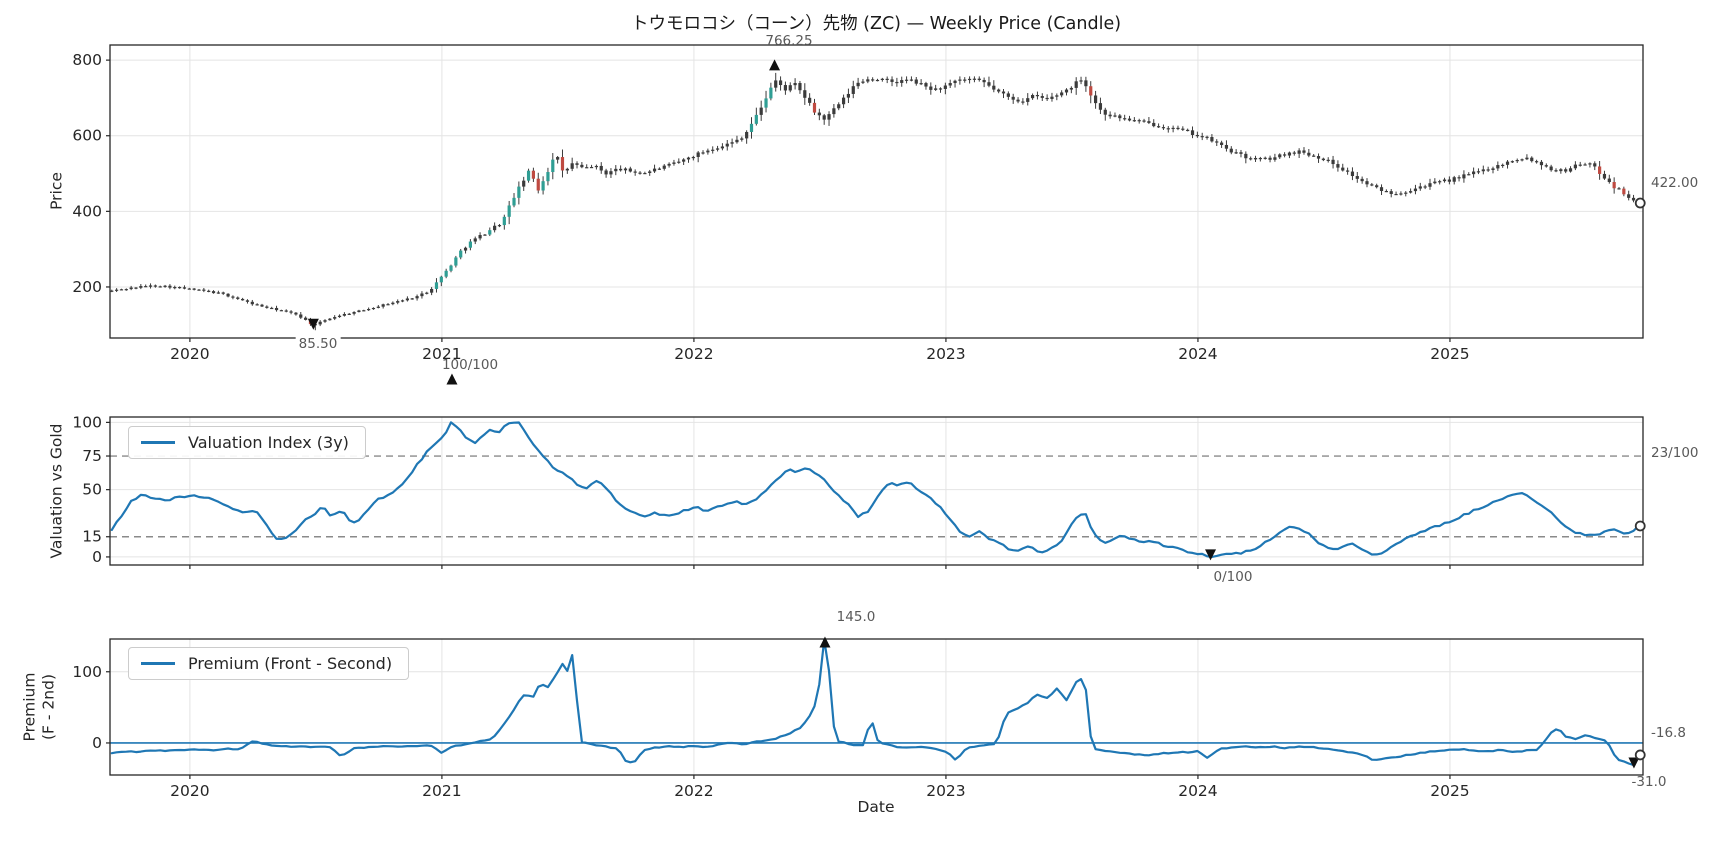 This screenshot has width=1728, height=849. I want to click on premium-legend: Premium (Front - Second), so click(269, 663).